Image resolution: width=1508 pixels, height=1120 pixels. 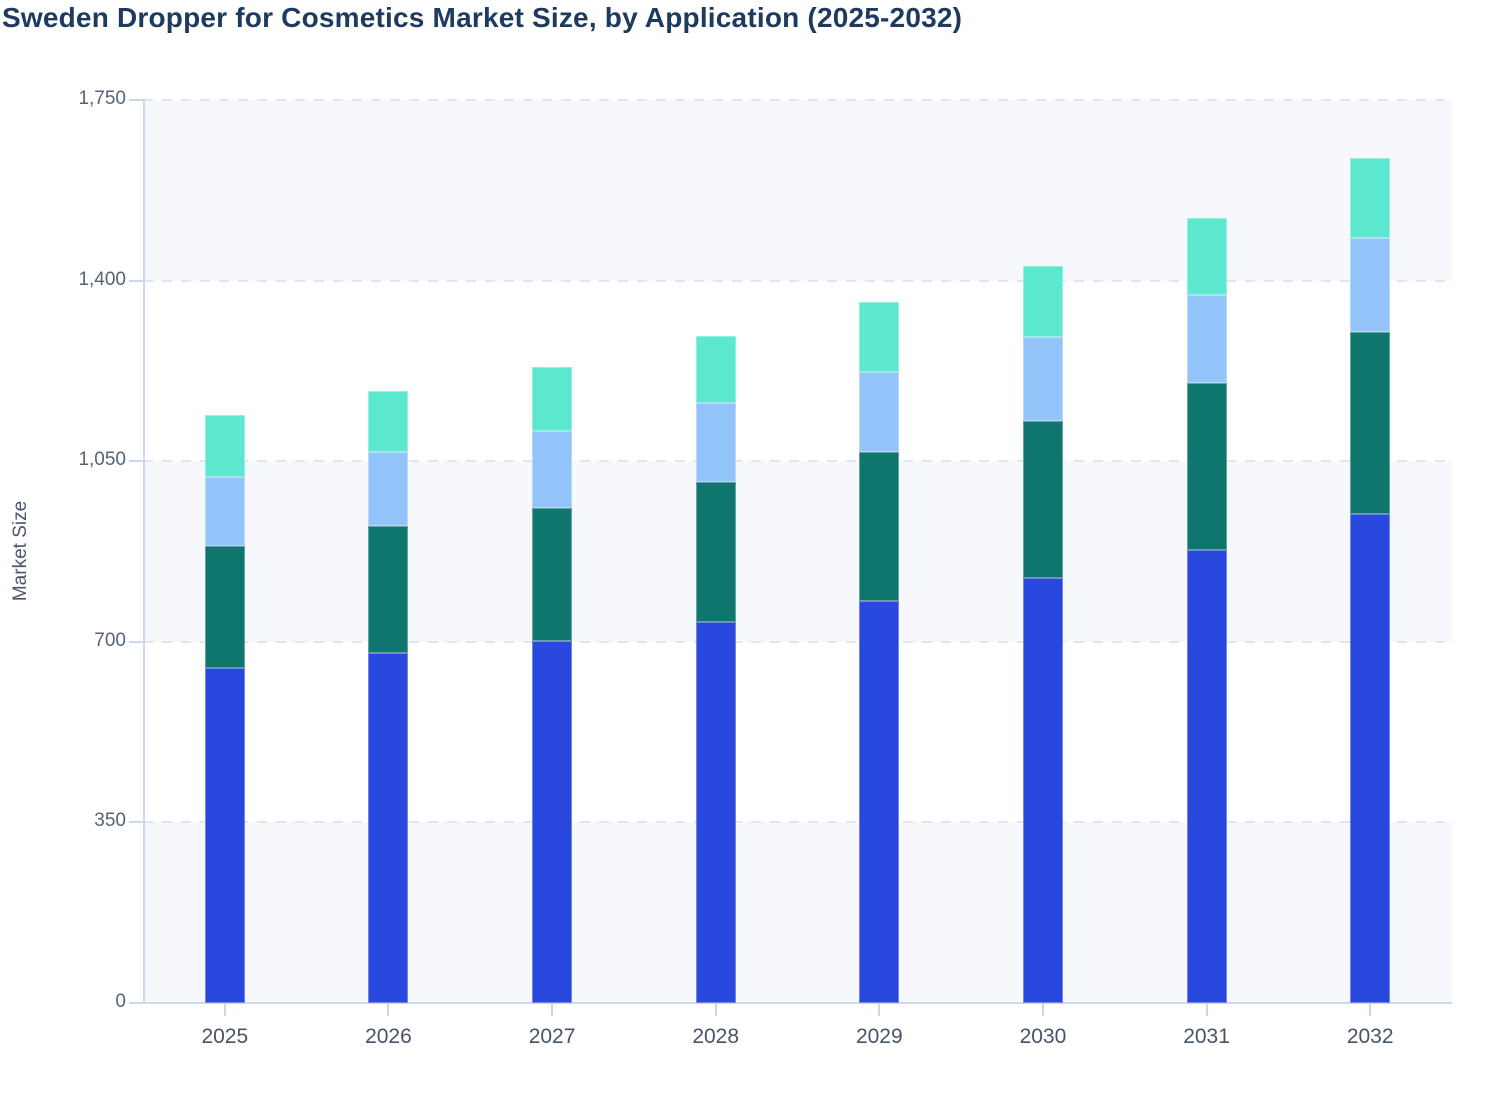 I want to click on x-tick-label: 2026, so click(x=388, y=1036).